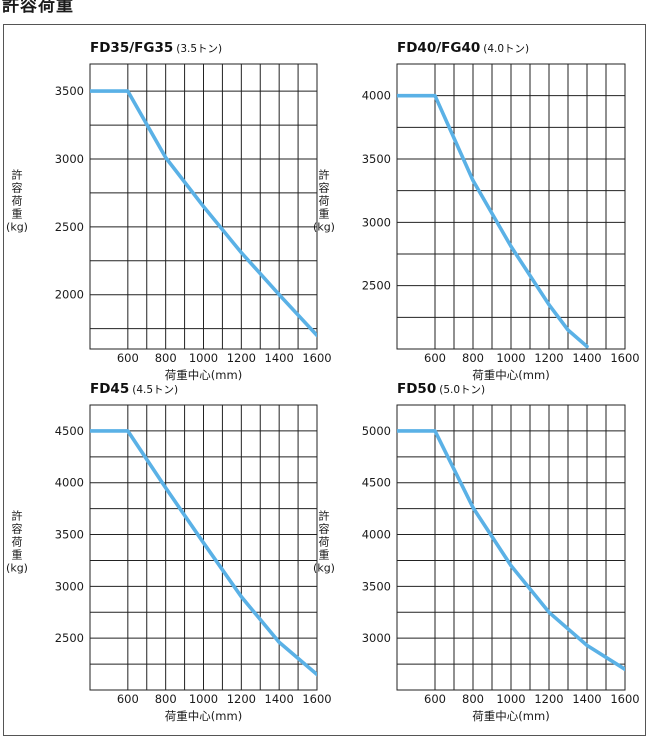 This screenshot has height=740, width=650. Describe the element at coordinates (438, 48) in the screenshot. I see `chart-title: FD40/FG40` at that location.